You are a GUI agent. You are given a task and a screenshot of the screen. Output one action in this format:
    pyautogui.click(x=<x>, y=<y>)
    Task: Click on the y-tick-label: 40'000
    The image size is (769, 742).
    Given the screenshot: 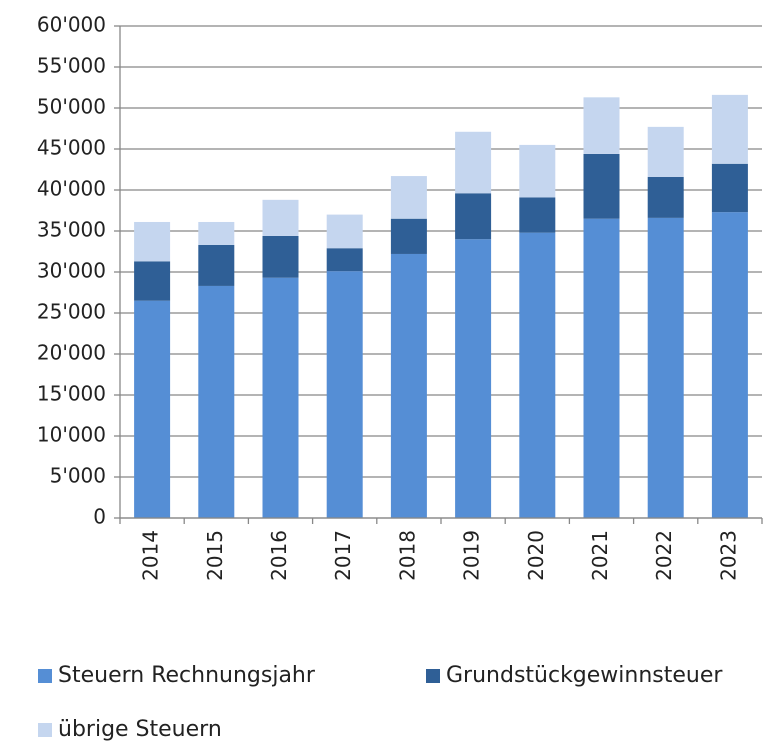 What is the action you would take?
    pyautogui.click(x=71, y=189)
    